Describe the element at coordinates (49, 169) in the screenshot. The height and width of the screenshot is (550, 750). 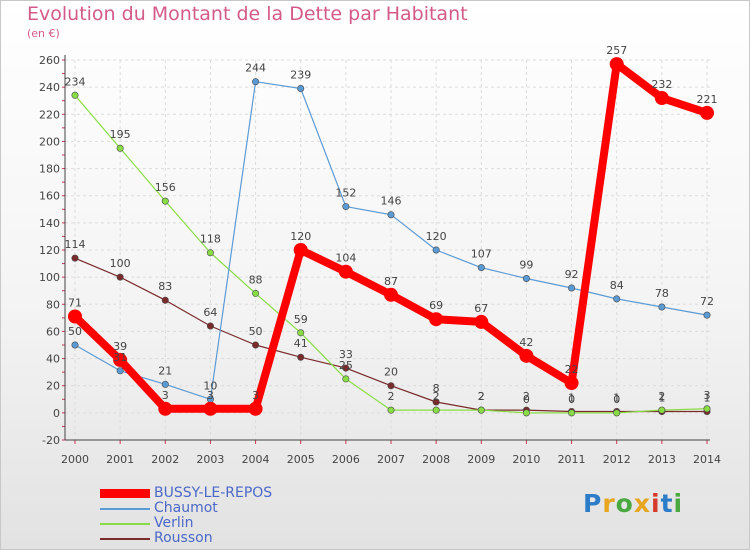
I see `y-tick-label: 180` at that location.